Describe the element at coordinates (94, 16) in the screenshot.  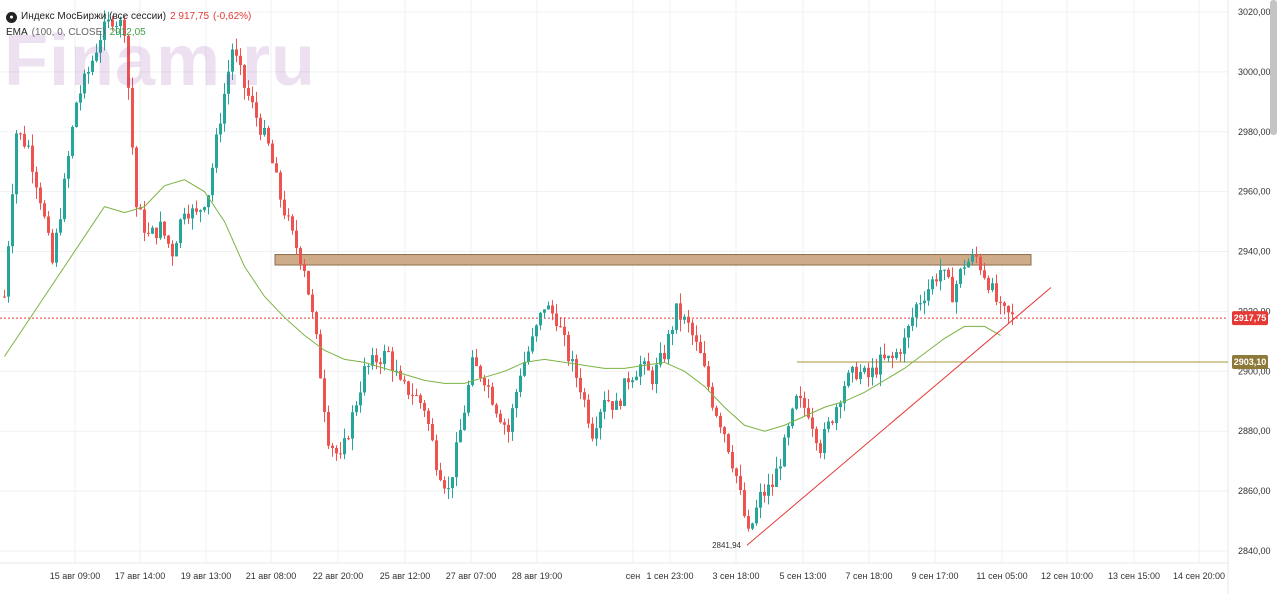
I see `instrument-name: Индекс МосБиржи (все сессии)` at that location.